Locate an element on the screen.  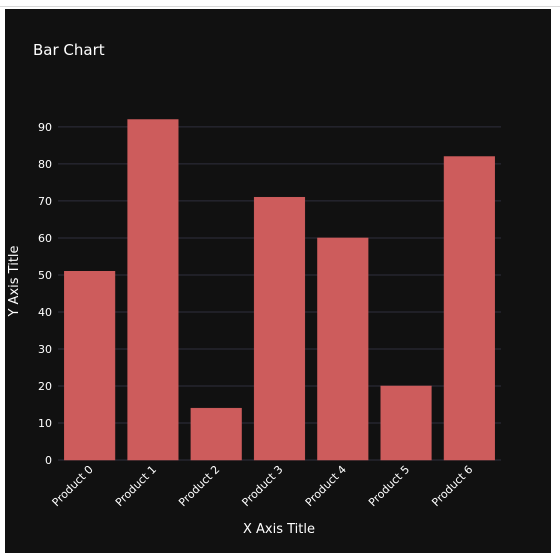
window-top-border is located at coordinates (280, 6).